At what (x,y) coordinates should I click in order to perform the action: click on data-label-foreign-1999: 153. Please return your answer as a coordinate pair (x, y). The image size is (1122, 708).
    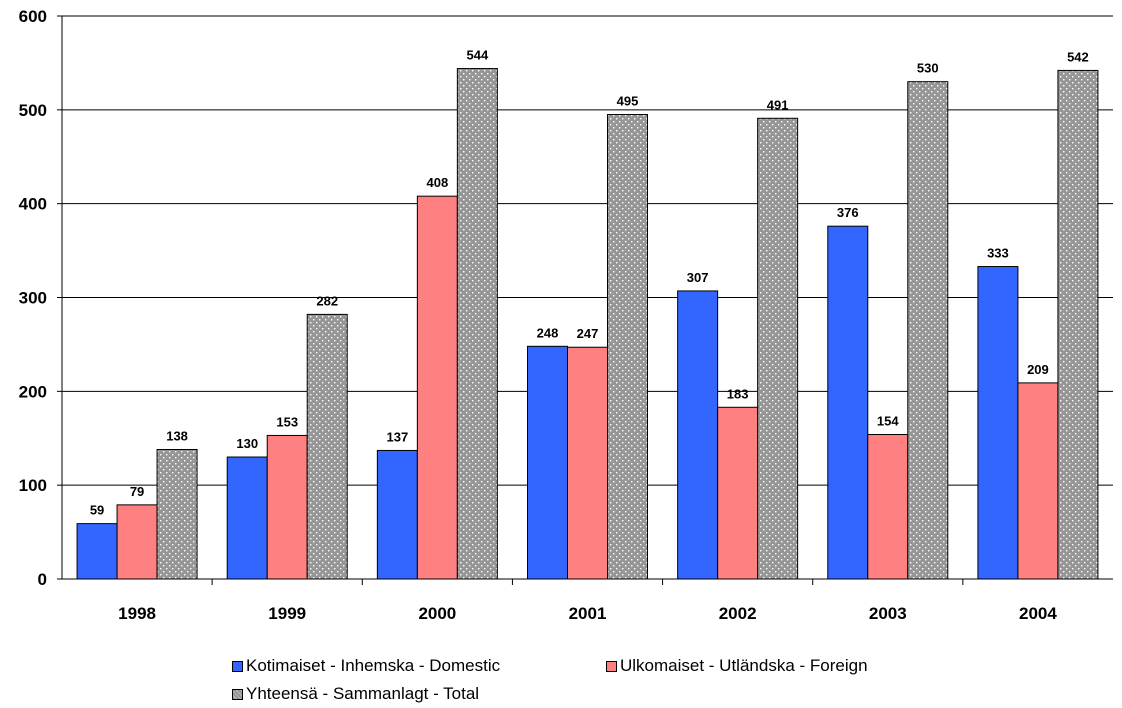
    Looking at the image, I should click on (287, 421).